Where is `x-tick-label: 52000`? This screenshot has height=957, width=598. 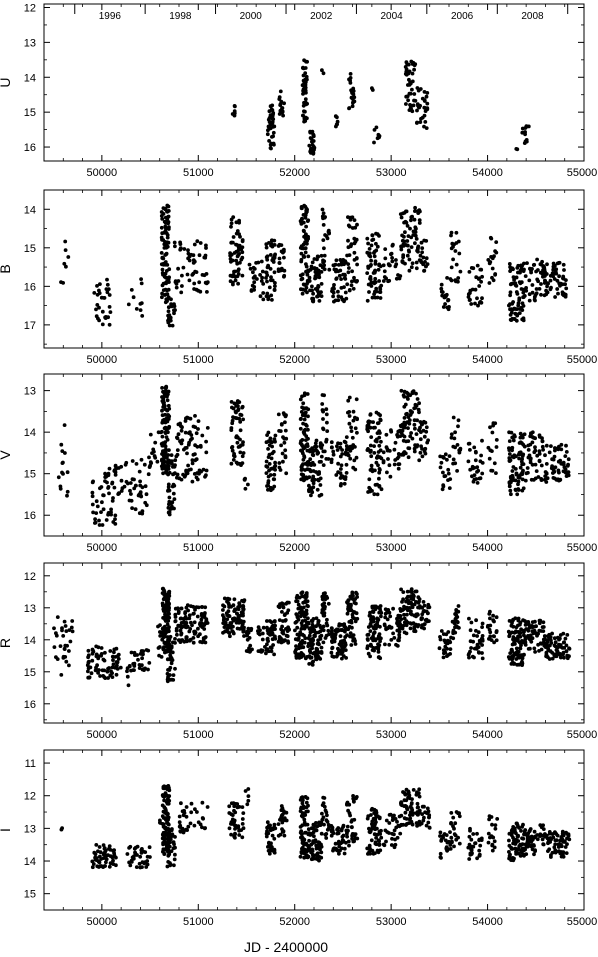
x-tick-label: 52000 is located at coordinates (294, 735).